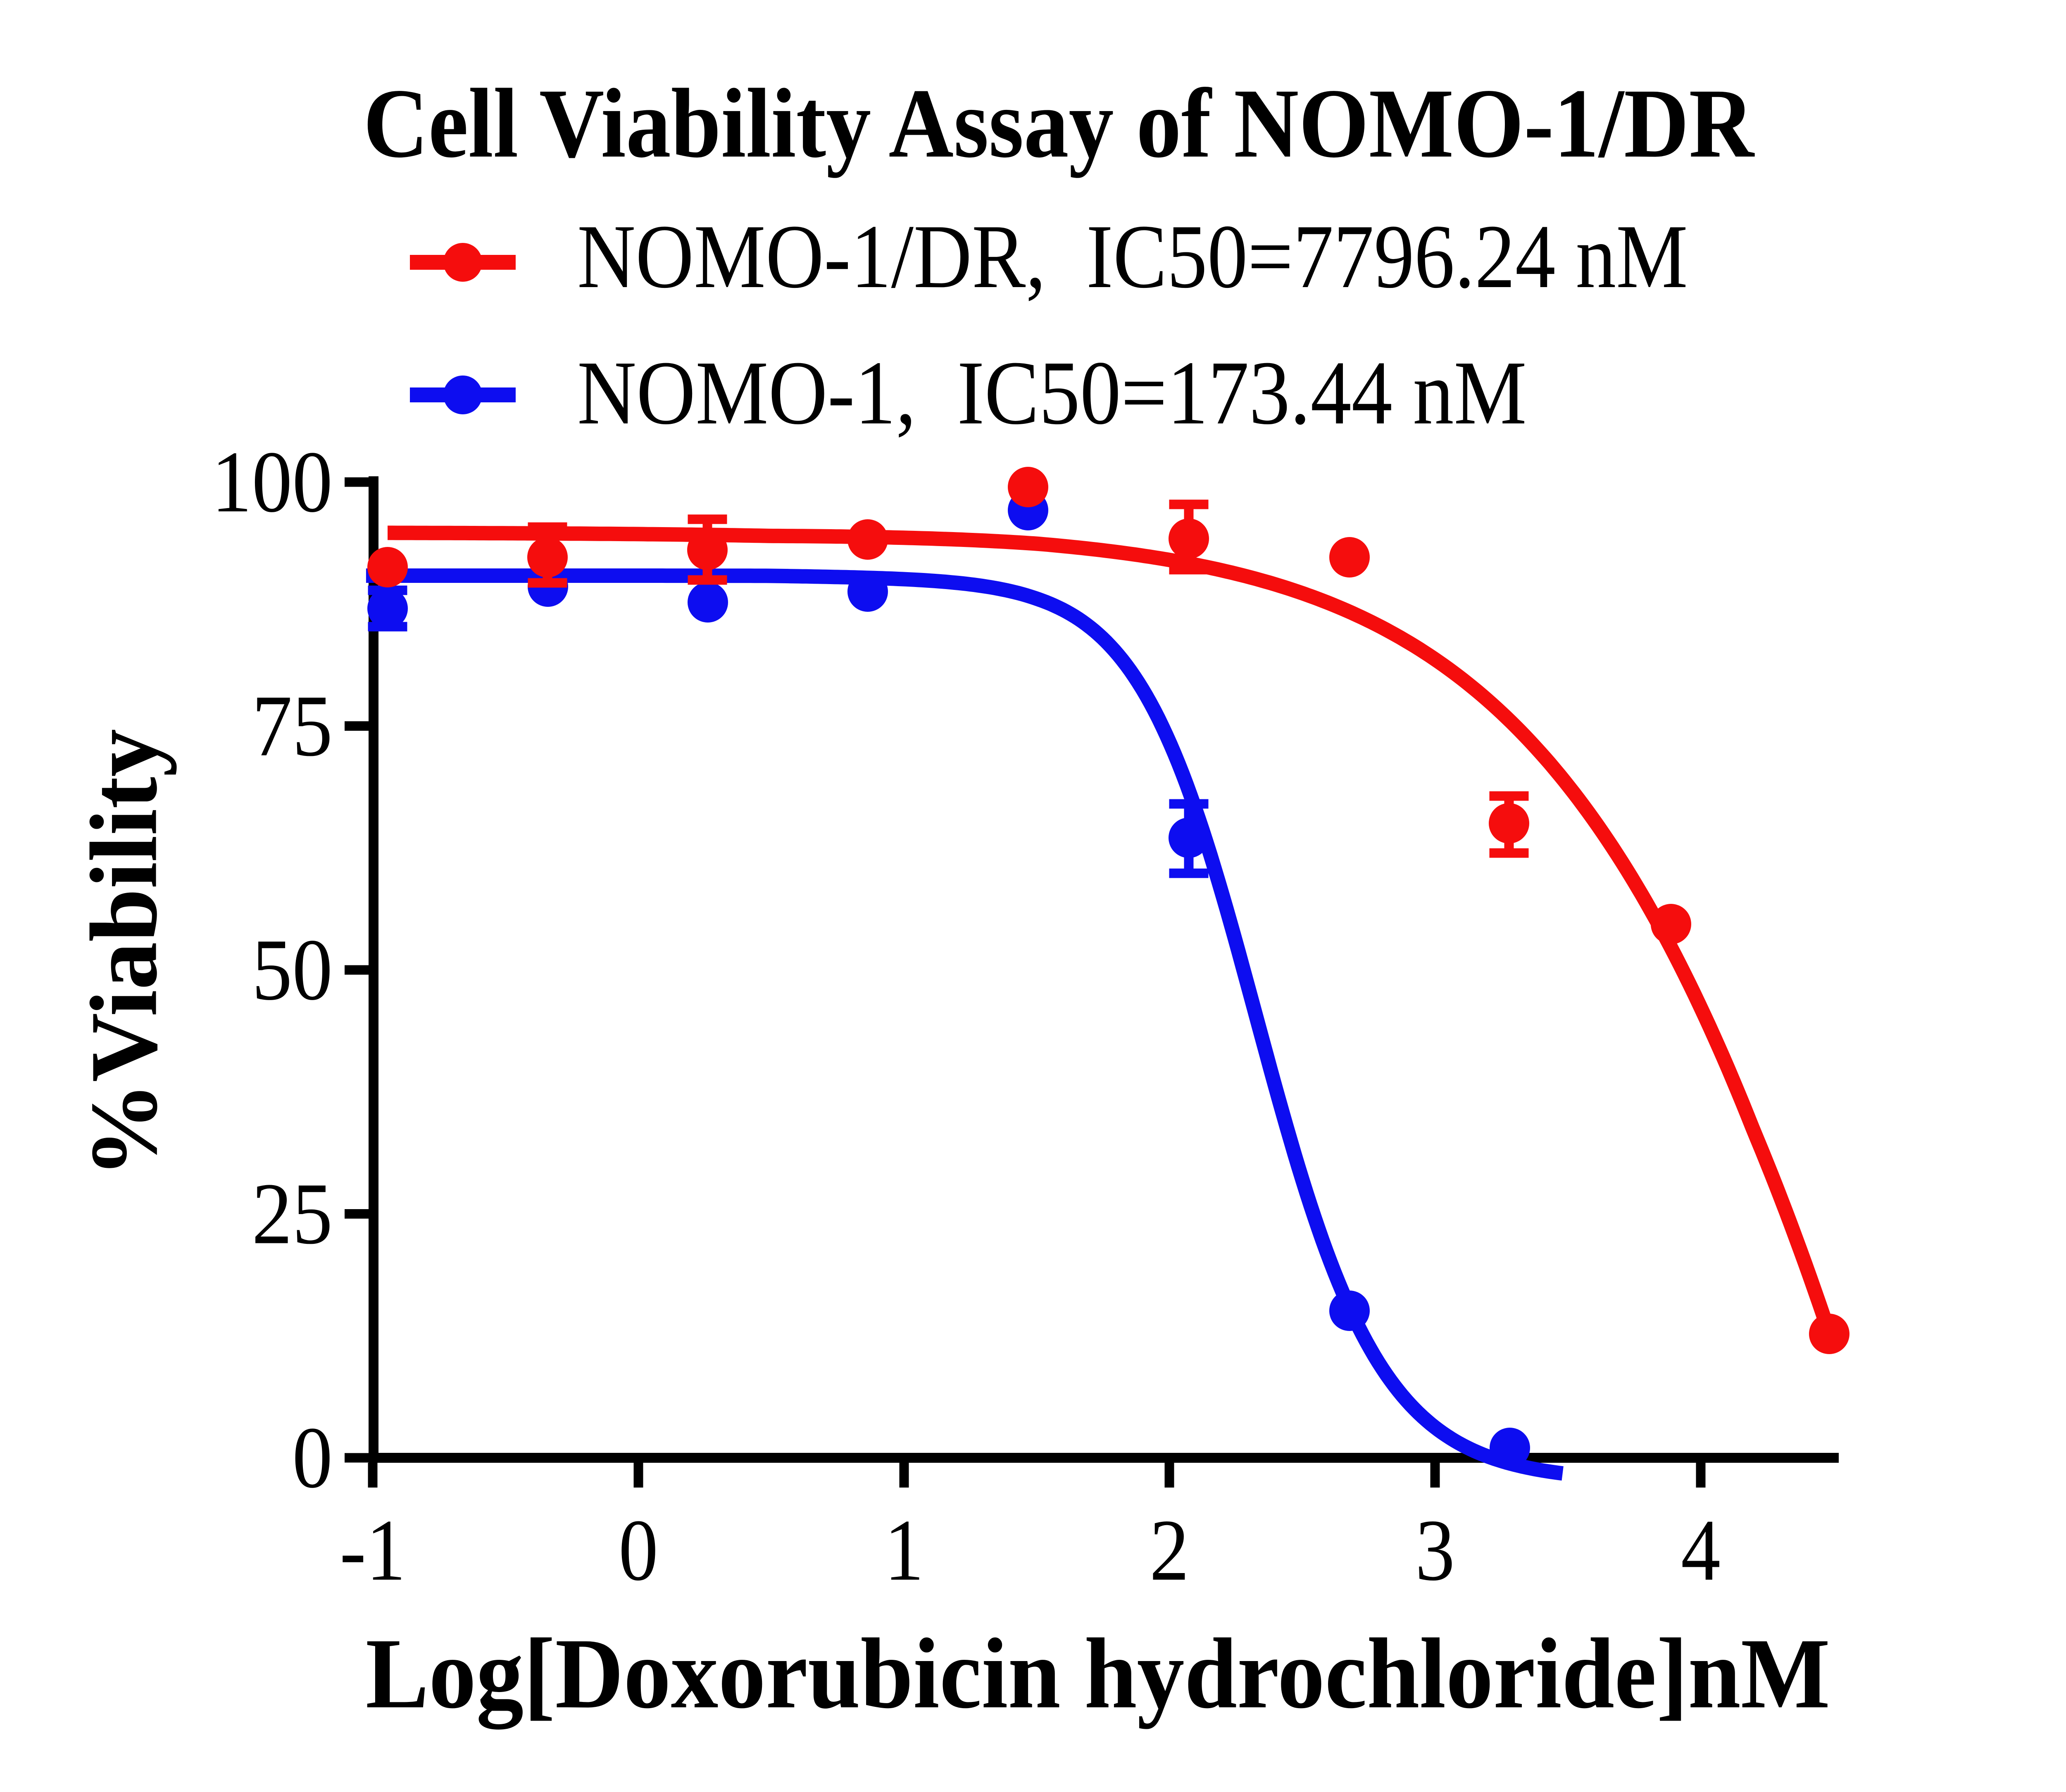 The width and height of the screenshot is (2066, 1792). I want to click on svg-text: 100, so click(272, 481).